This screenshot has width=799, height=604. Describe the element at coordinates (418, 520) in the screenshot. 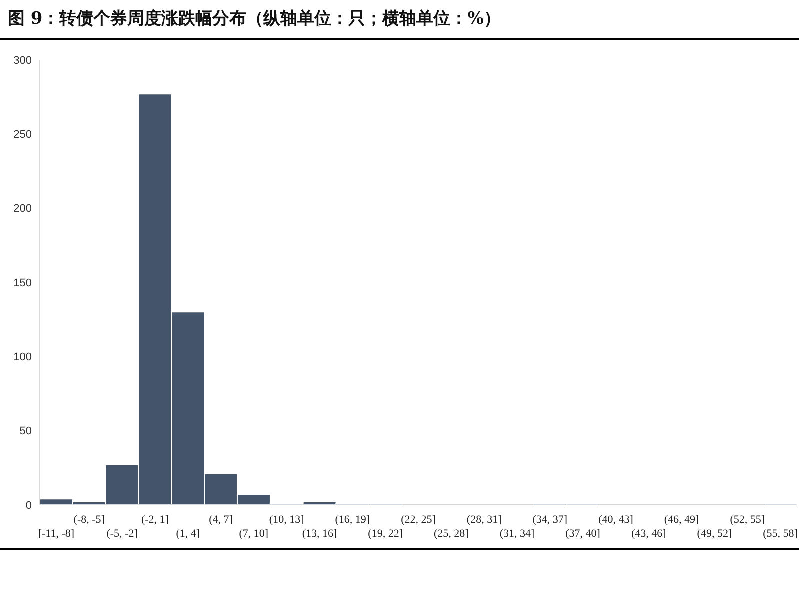

I see `x-tick-label: (22, 25]` at that location.